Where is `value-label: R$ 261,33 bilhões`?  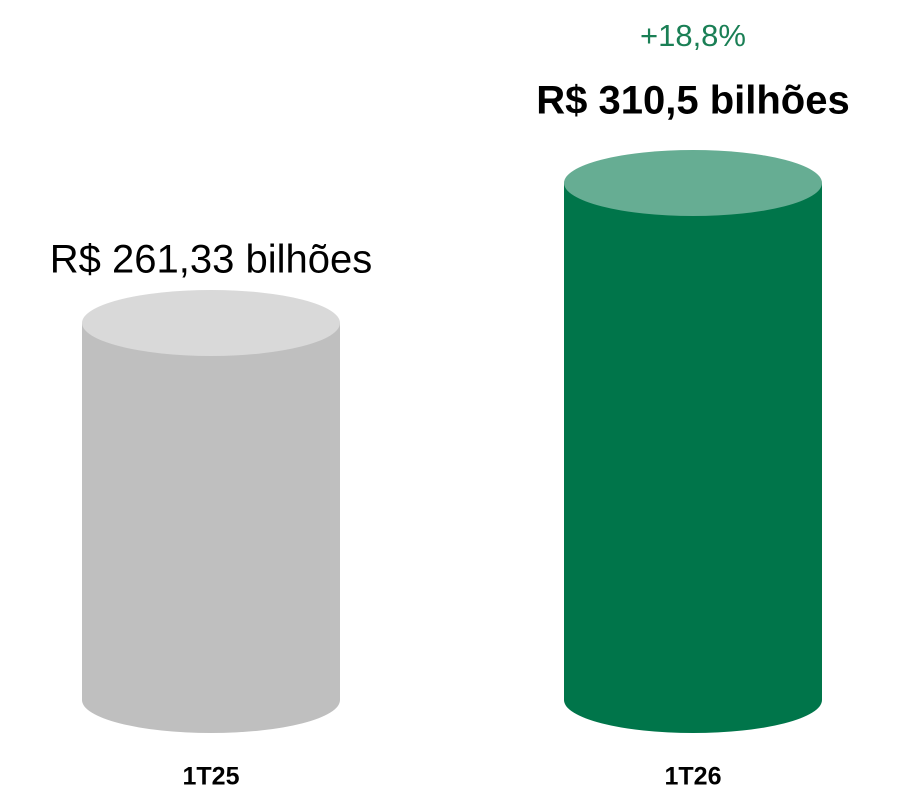
value-label: R$ 261,33 bilhões is located at coordinates (211, 260).